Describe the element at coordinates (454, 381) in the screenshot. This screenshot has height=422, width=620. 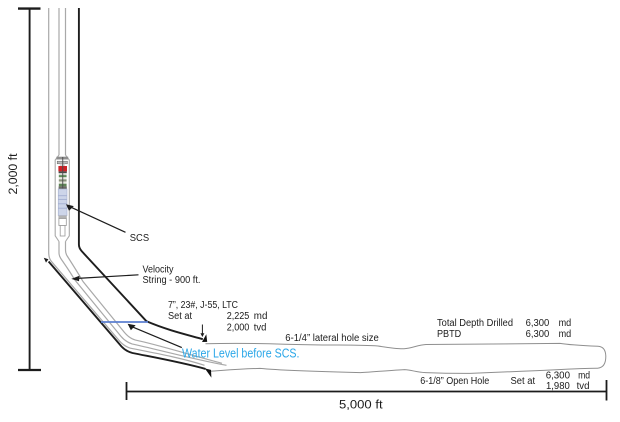
I see `svg-text: 6-1/8” Open Hole` at that location.